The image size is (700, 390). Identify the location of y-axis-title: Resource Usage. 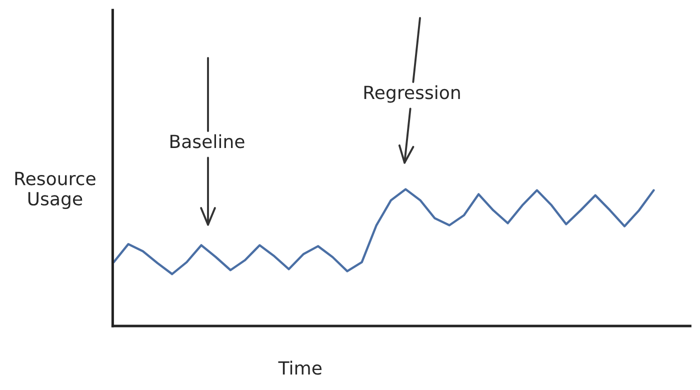
(55, 191).